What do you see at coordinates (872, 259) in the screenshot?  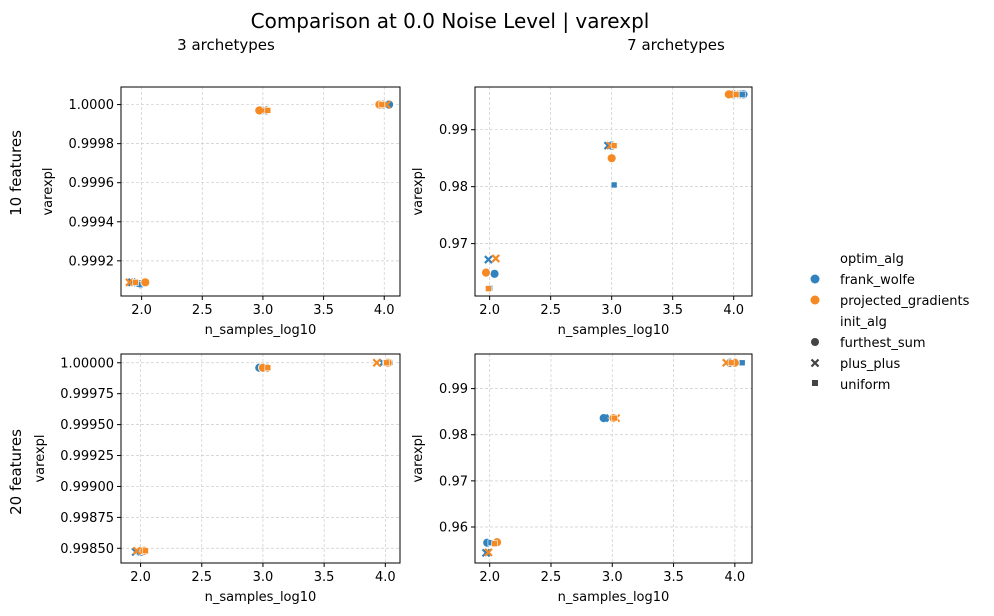 I see `legend-hue-title: optim_alg` at bounding box center [872, 259].